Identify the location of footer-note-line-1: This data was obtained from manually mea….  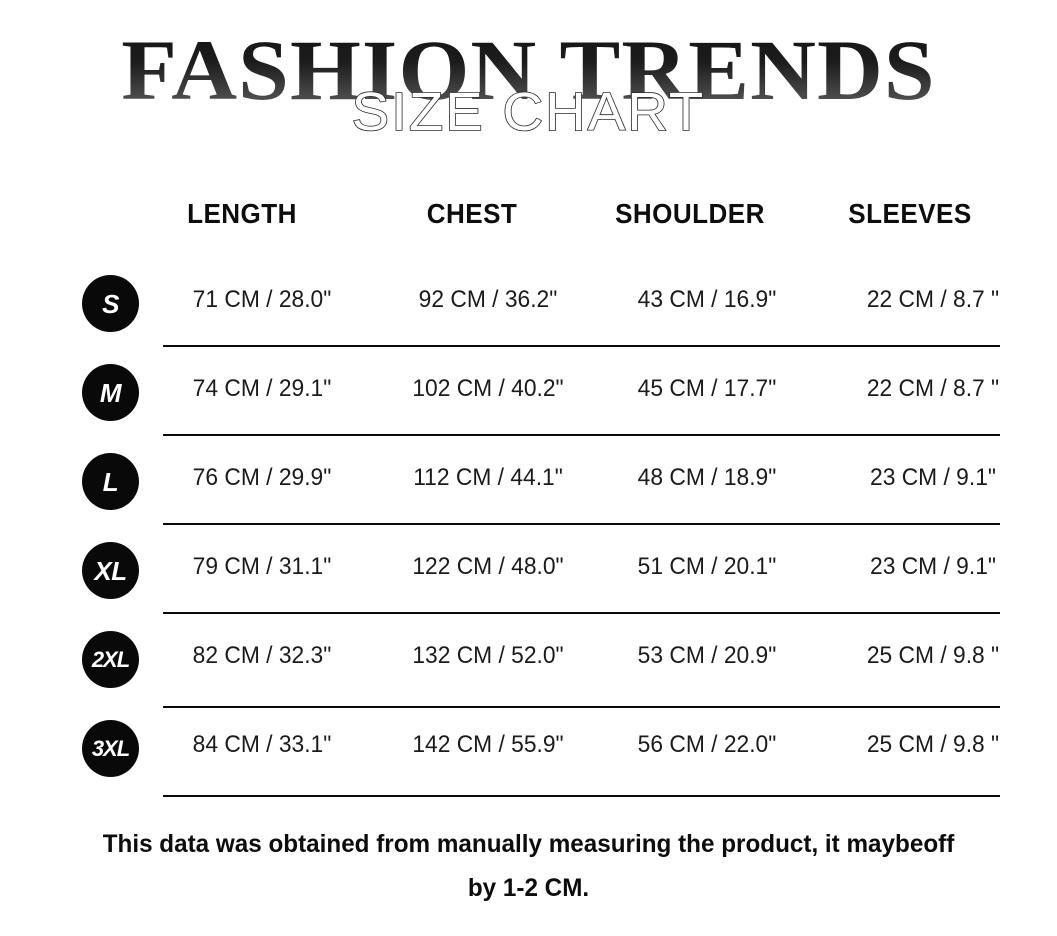
(528, 844).